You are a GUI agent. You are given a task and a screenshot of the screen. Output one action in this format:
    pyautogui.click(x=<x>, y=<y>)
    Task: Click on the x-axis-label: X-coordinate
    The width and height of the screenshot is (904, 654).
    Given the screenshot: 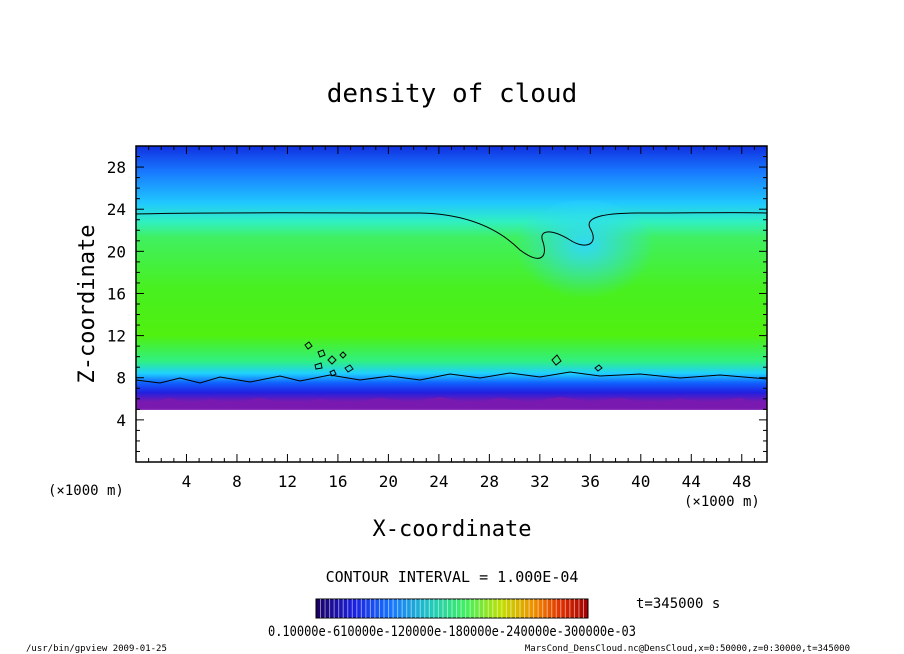 What is the action you would take?
    pyautogui.click(x=452, y=529)
    